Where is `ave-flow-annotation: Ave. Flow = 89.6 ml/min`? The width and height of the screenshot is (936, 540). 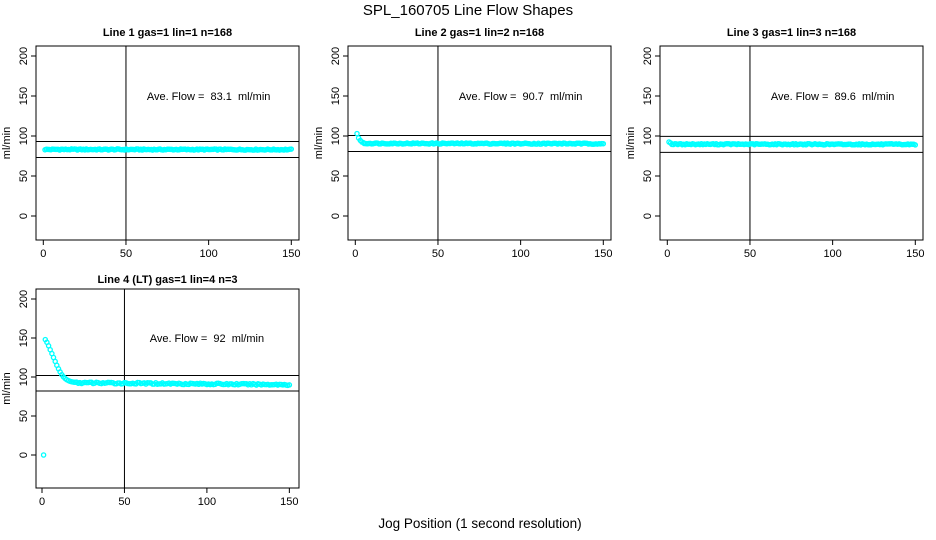
ave-flow-annotation: Ave. Flow = 89.6 ml/min is located at coordinates (833, 97).